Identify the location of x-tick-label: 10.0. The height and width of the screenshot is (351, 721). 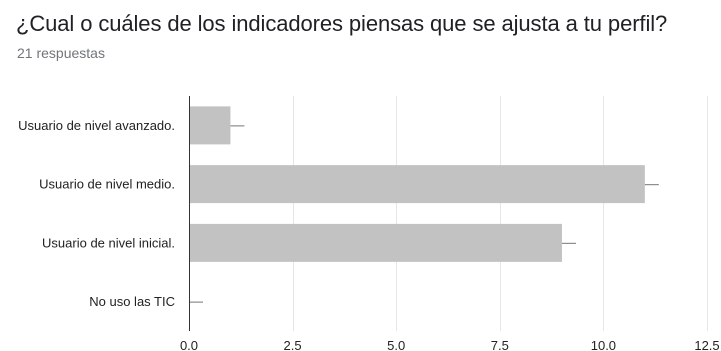
(603, 344).